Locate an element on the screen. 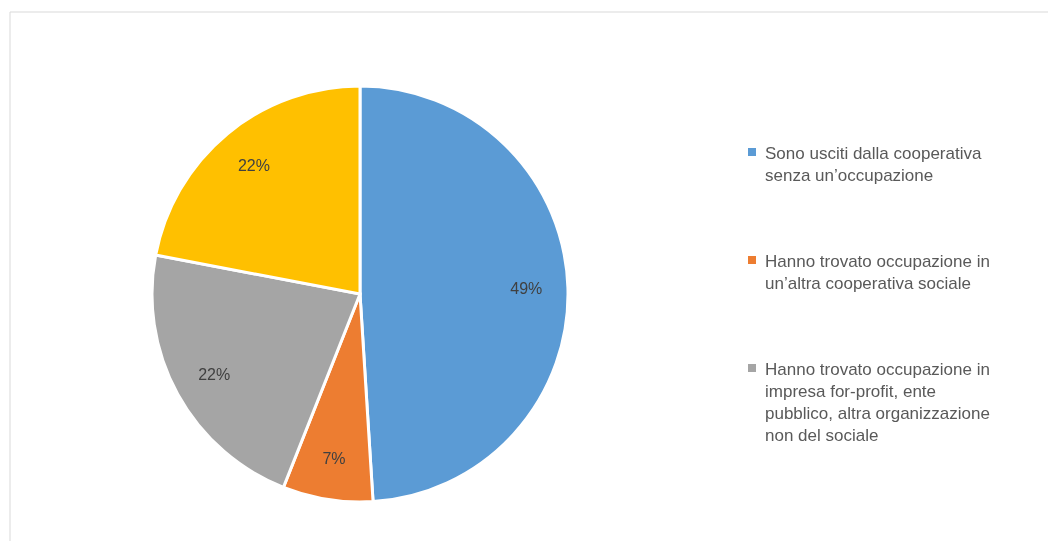 This screenshot has width=1056, height=549. data-label: 7% is located at coordinates (334, 458).